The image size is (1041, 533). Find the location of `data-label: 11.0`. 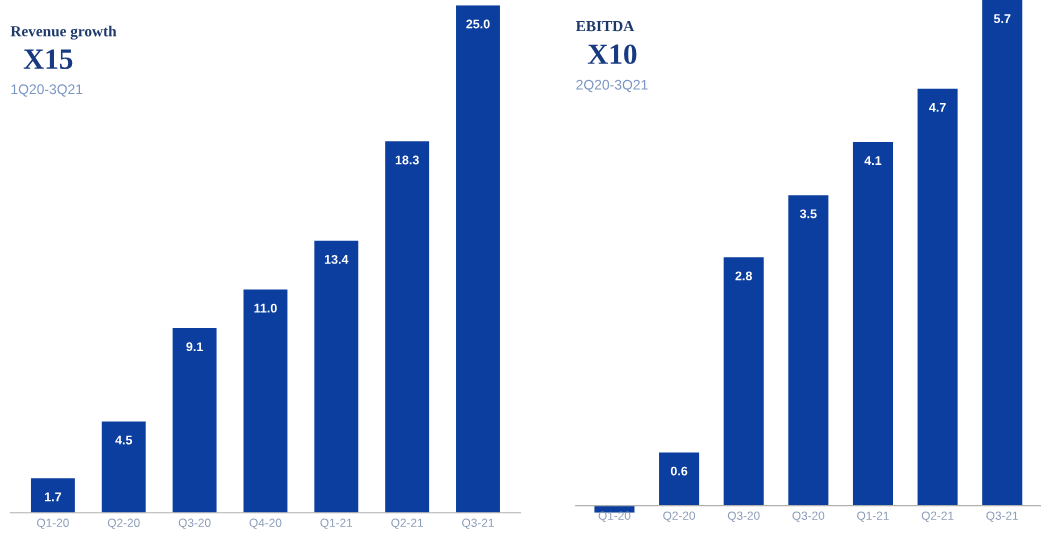

data-label: 11.0 is located at coordinates (265, 308).